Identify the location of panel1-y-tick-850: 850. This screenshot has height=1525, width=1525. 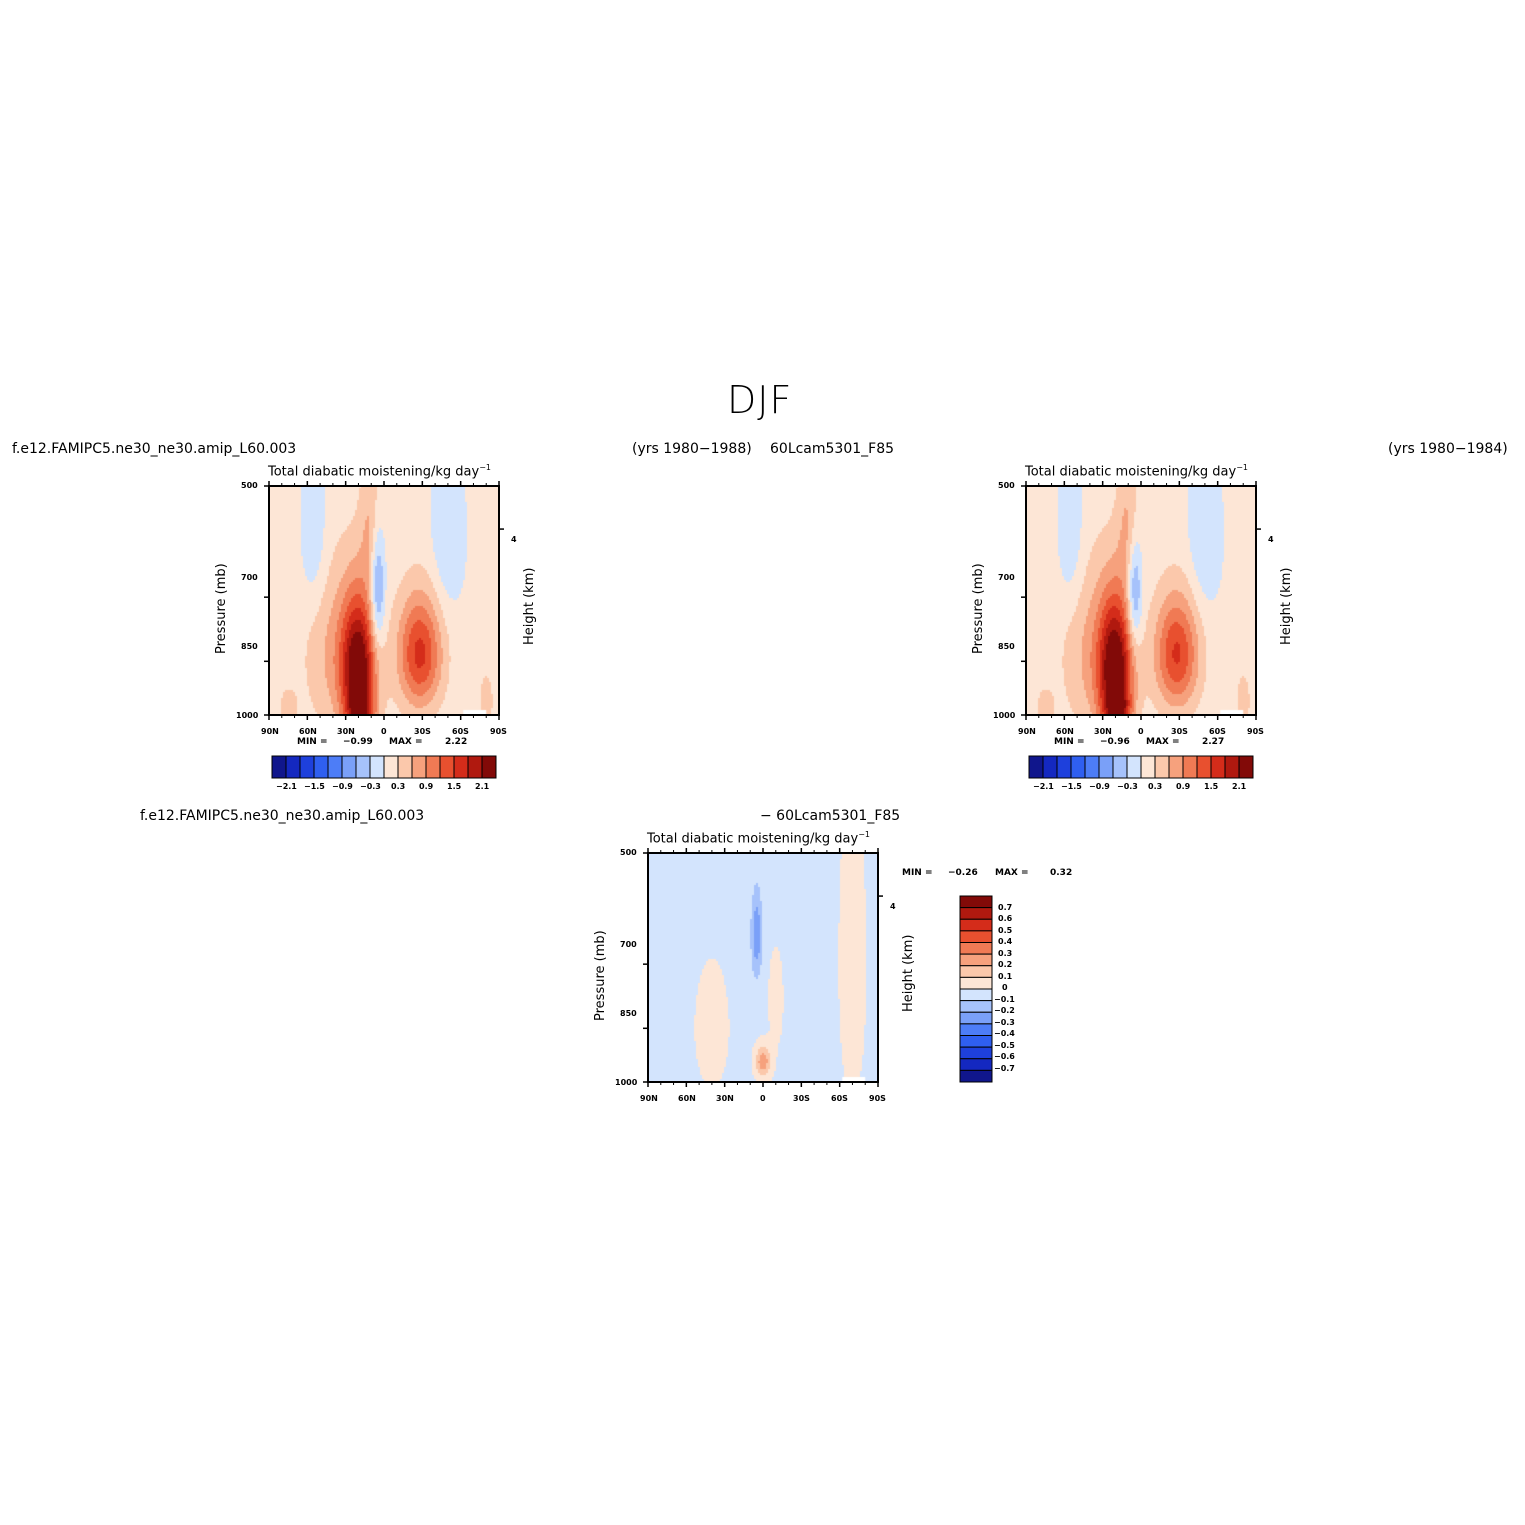
(249, 646).